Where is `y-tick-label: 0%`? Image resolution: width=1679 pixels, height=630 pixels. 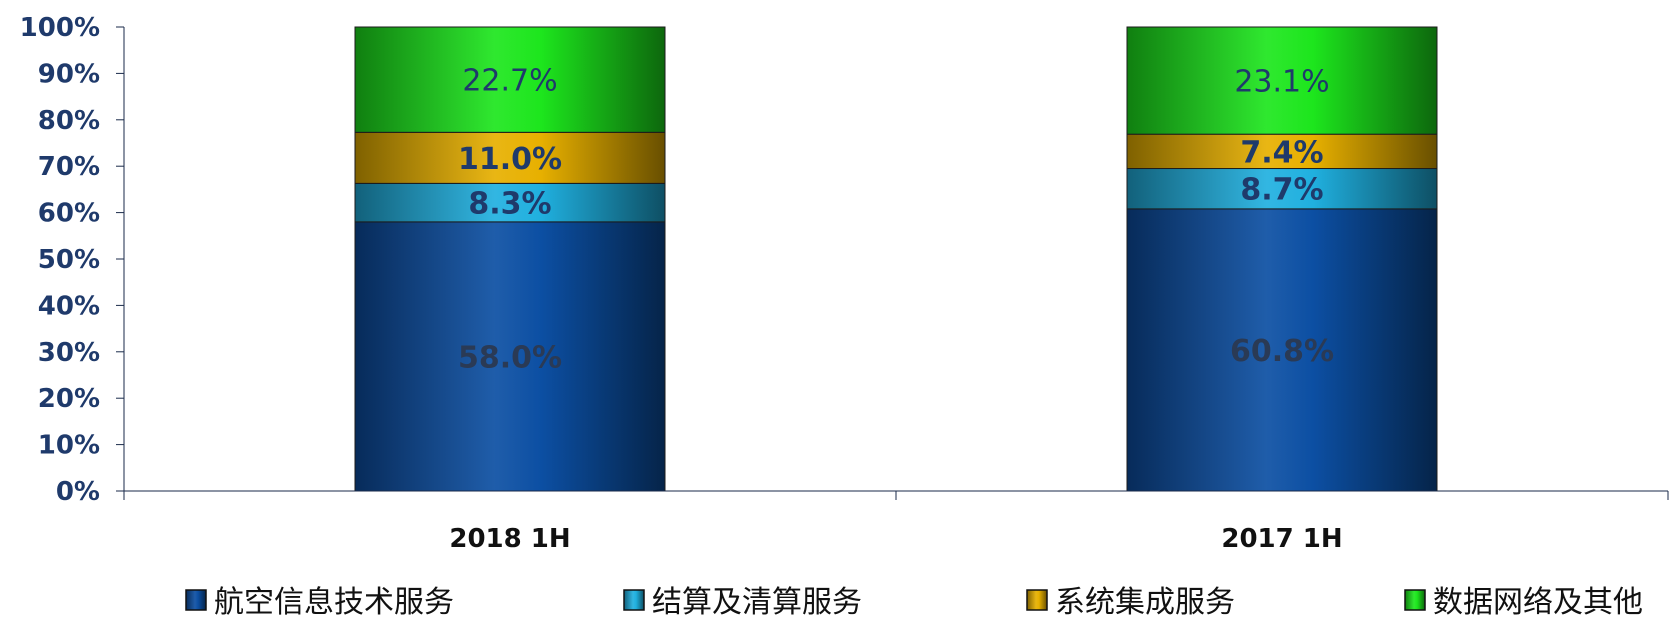 y-tick-label: 0% is located at coordinates (78, 492).